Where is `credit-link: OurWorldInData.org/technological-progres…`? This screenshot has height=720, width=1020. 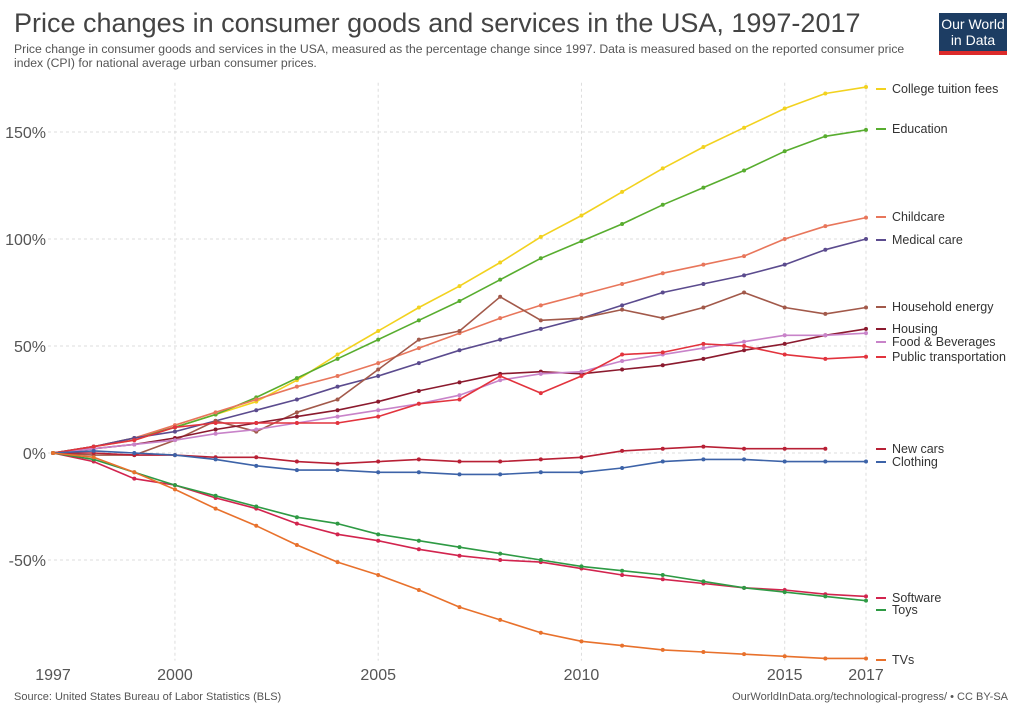
credit-link: OurWorldInData.org/technological-progres… is located at coordinates (870, 697).